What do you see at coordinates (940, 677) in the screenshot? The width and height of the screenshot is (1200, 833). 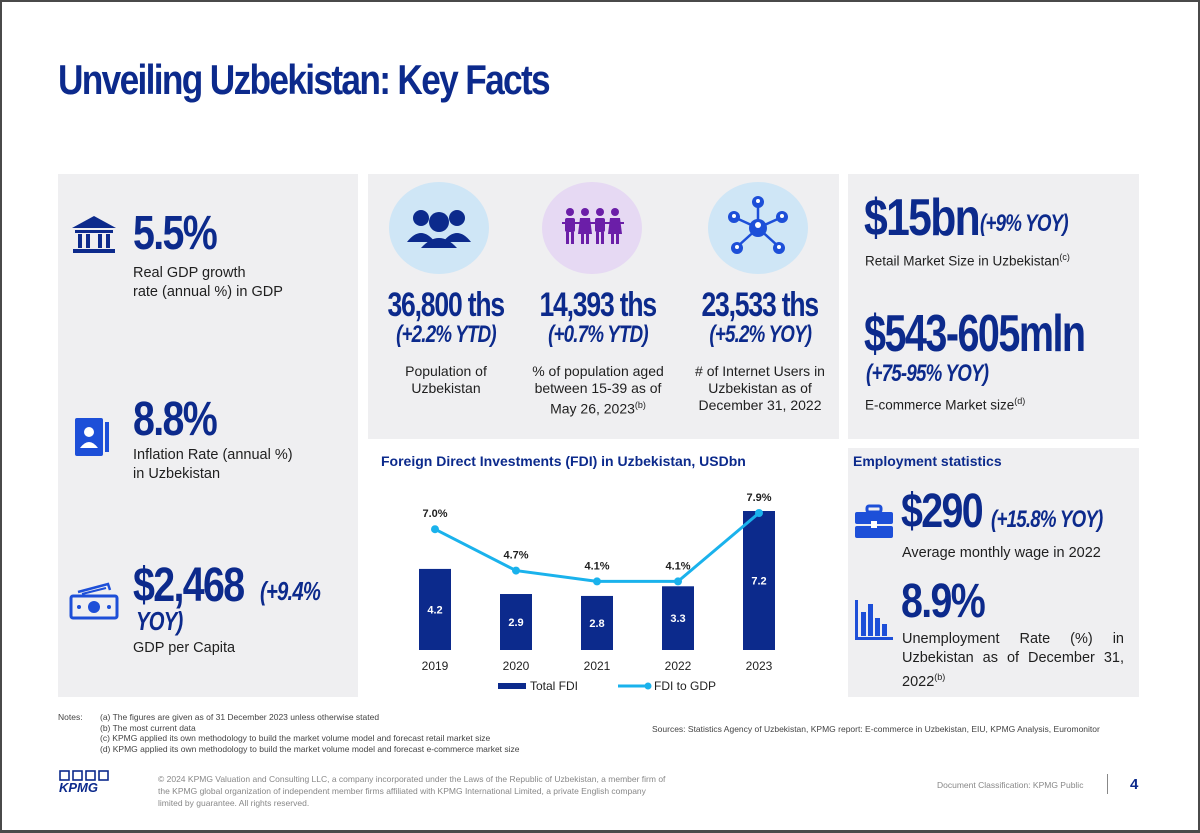 I see `unemployment-footnote: (b)` at bounding box center [940, 677].